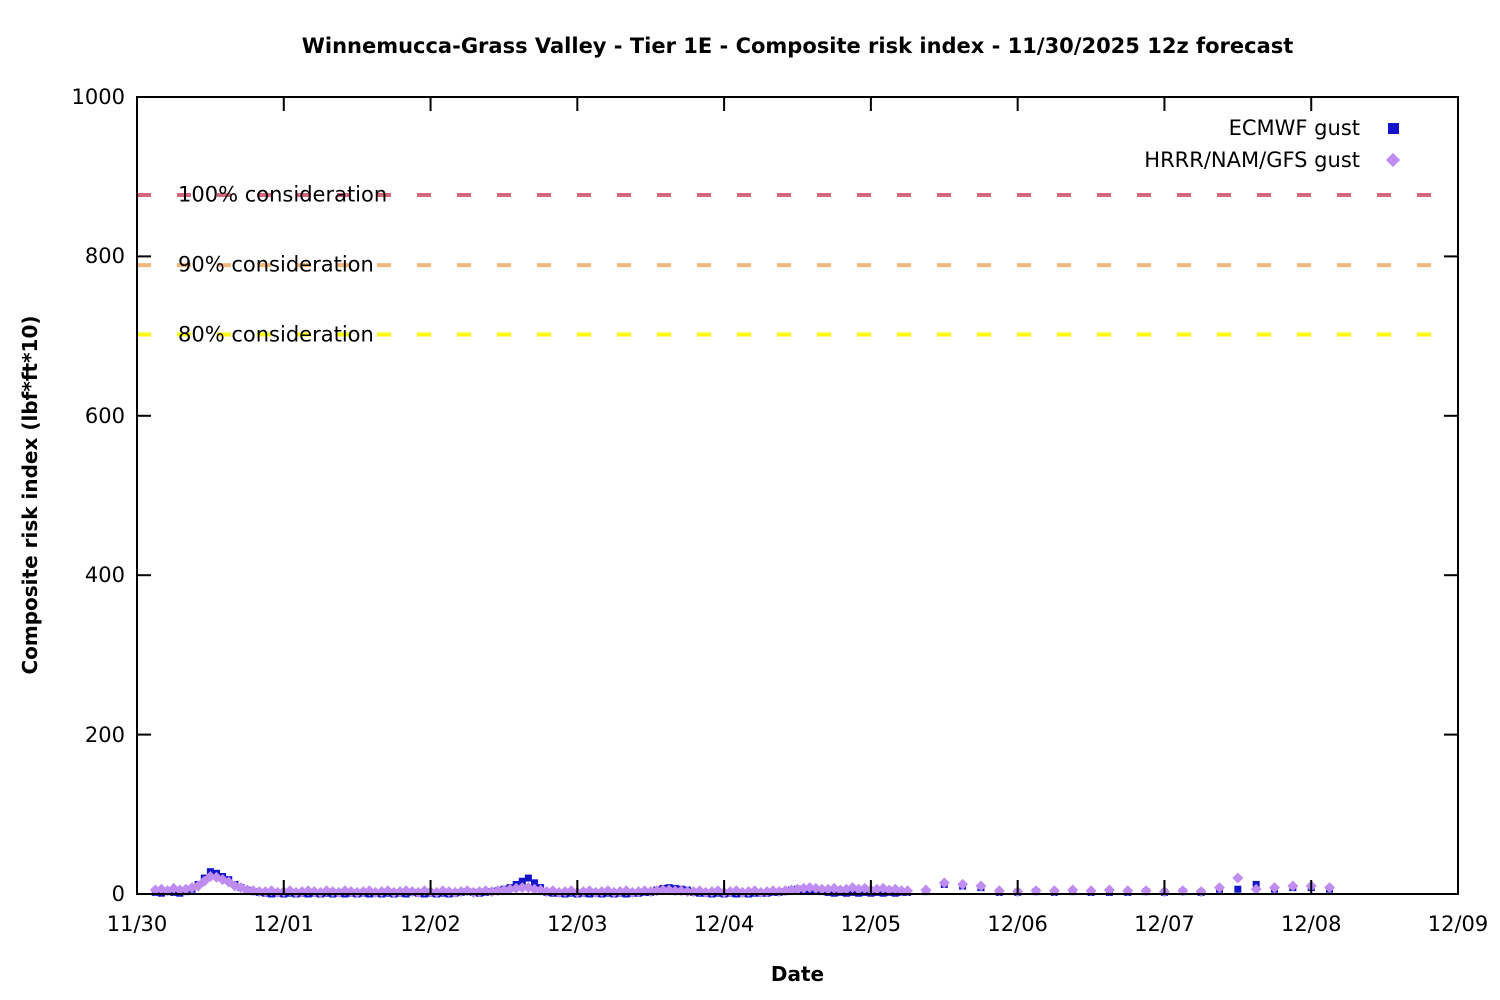  I want to click on y-tick-label: 200, so click(104, 734).